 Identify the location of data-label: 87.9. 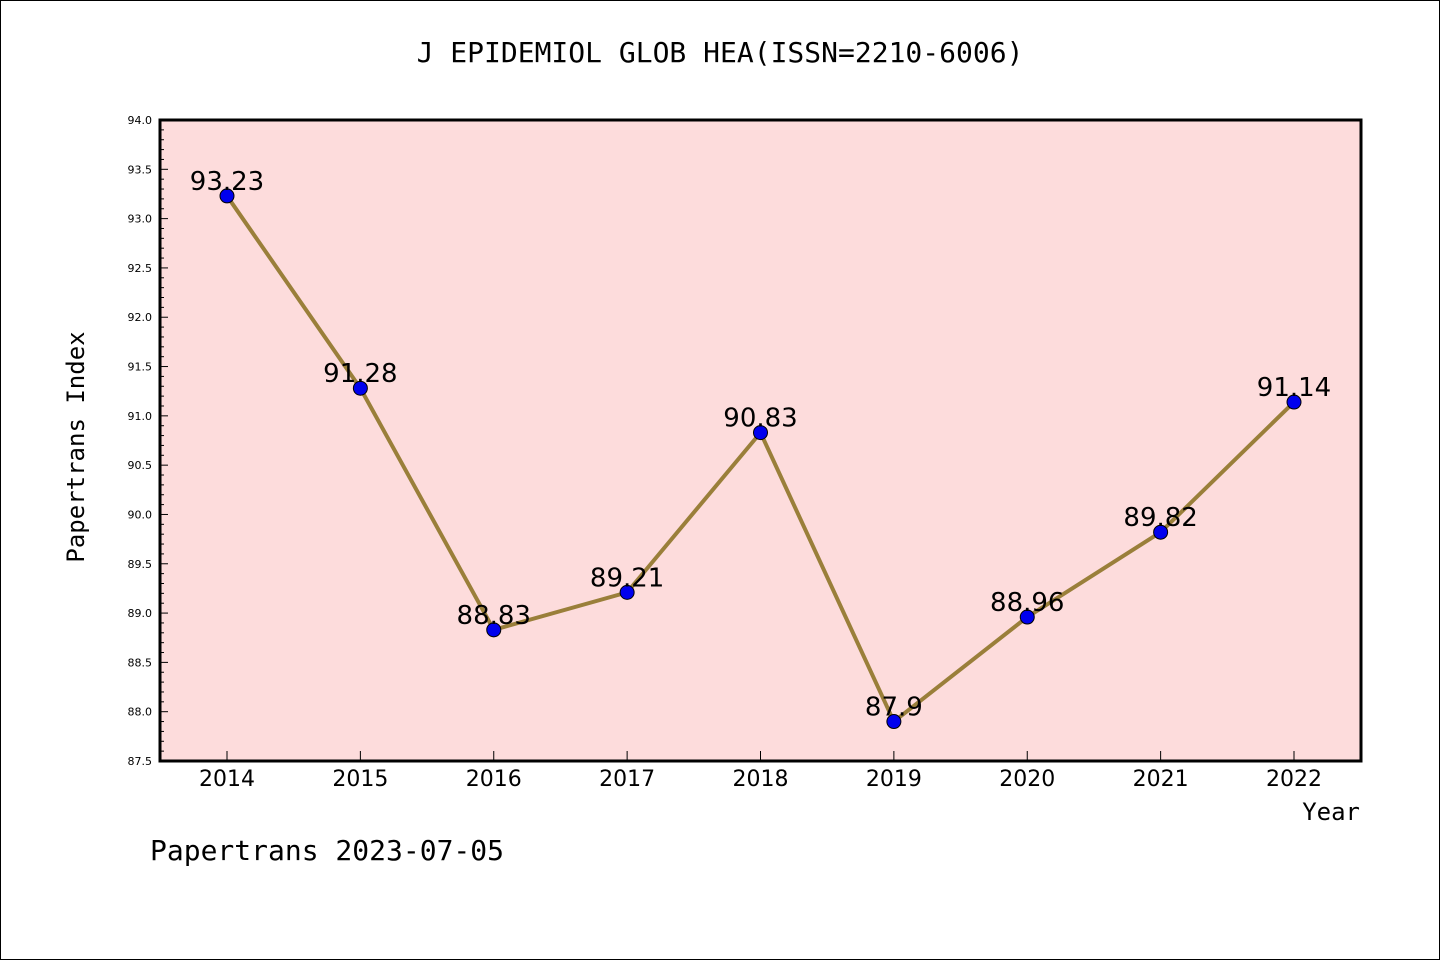
(894, 708).